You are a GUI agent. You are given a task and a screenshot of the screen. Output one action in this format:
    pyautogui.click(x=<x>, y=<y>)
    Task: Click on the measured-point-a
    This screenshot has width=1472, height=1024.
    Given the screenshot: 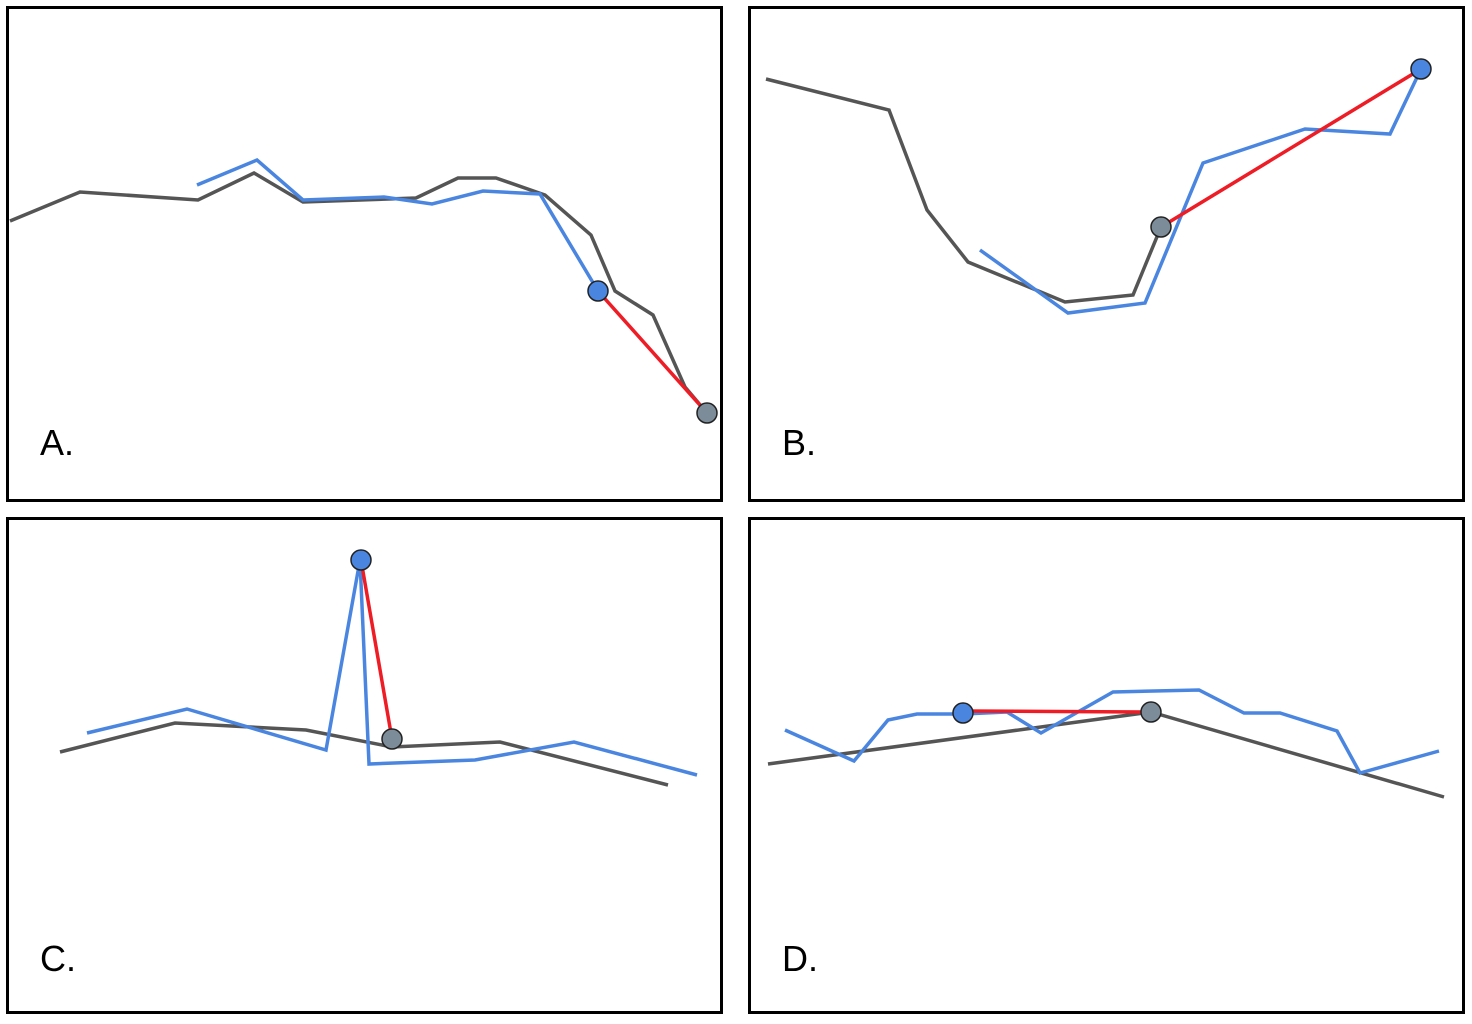 What is the action you would take?
    pyautogui.click(x=598, y=291)
    